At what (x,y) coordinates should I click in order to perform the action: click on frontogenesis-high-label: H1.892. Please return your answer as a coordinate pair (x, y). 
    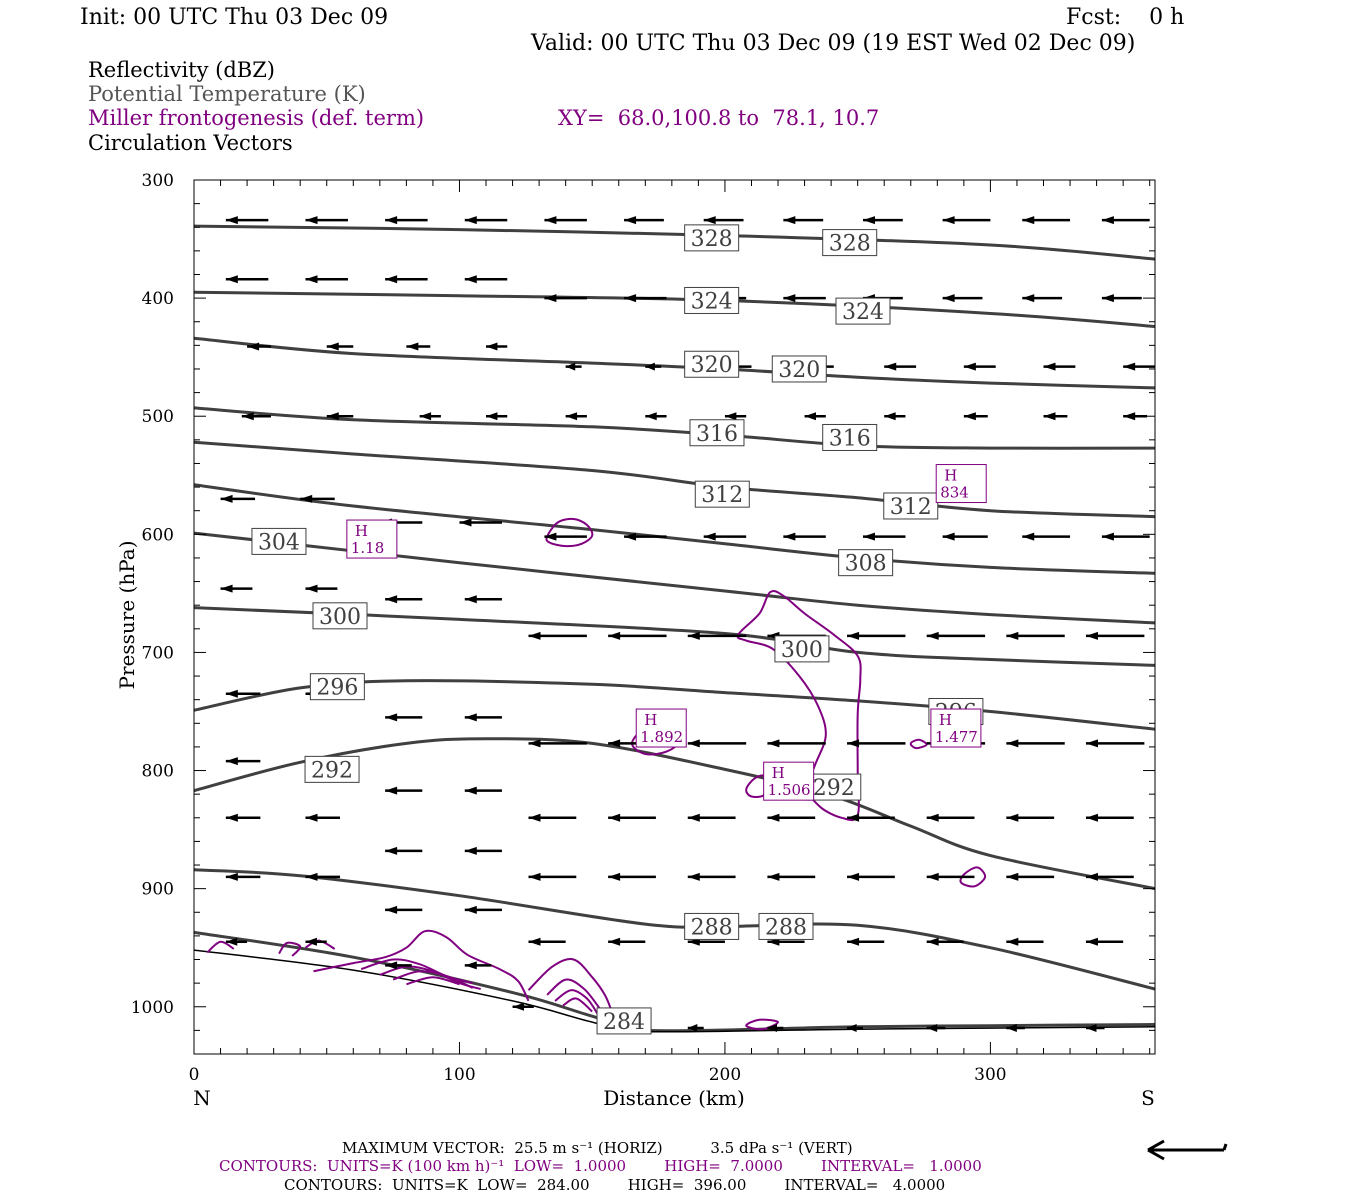
    Looking at the image, I should click on (661, 728).